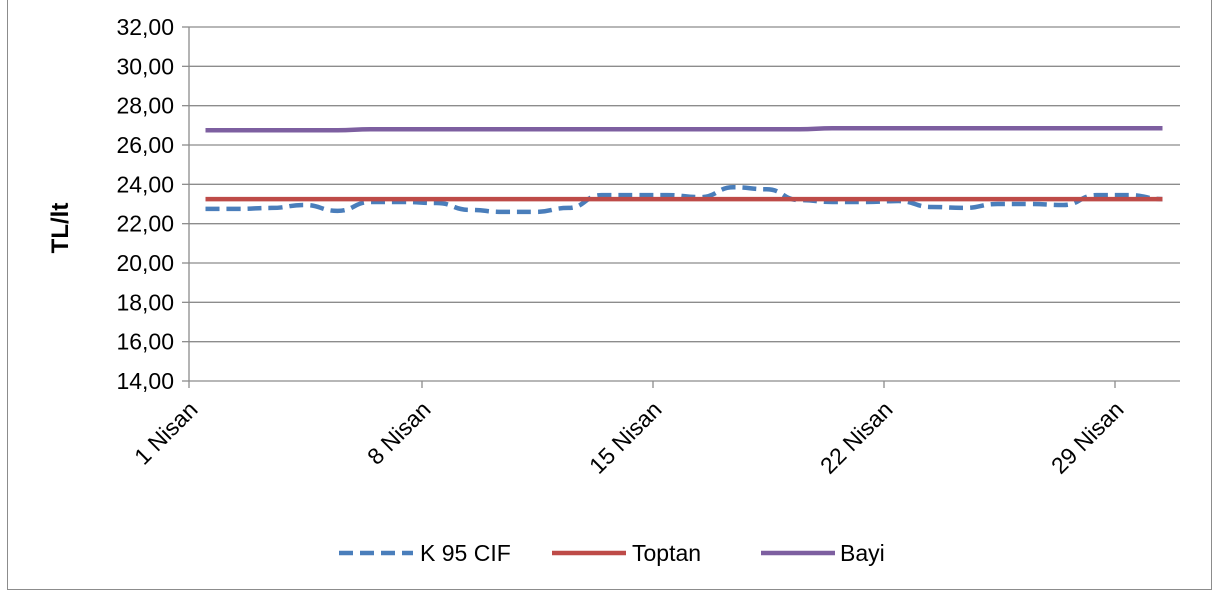 The image size is (1219, 596). Describe the element at coordinates (684, 129) in the screenshot. I see `series-line-bayi` at that location.